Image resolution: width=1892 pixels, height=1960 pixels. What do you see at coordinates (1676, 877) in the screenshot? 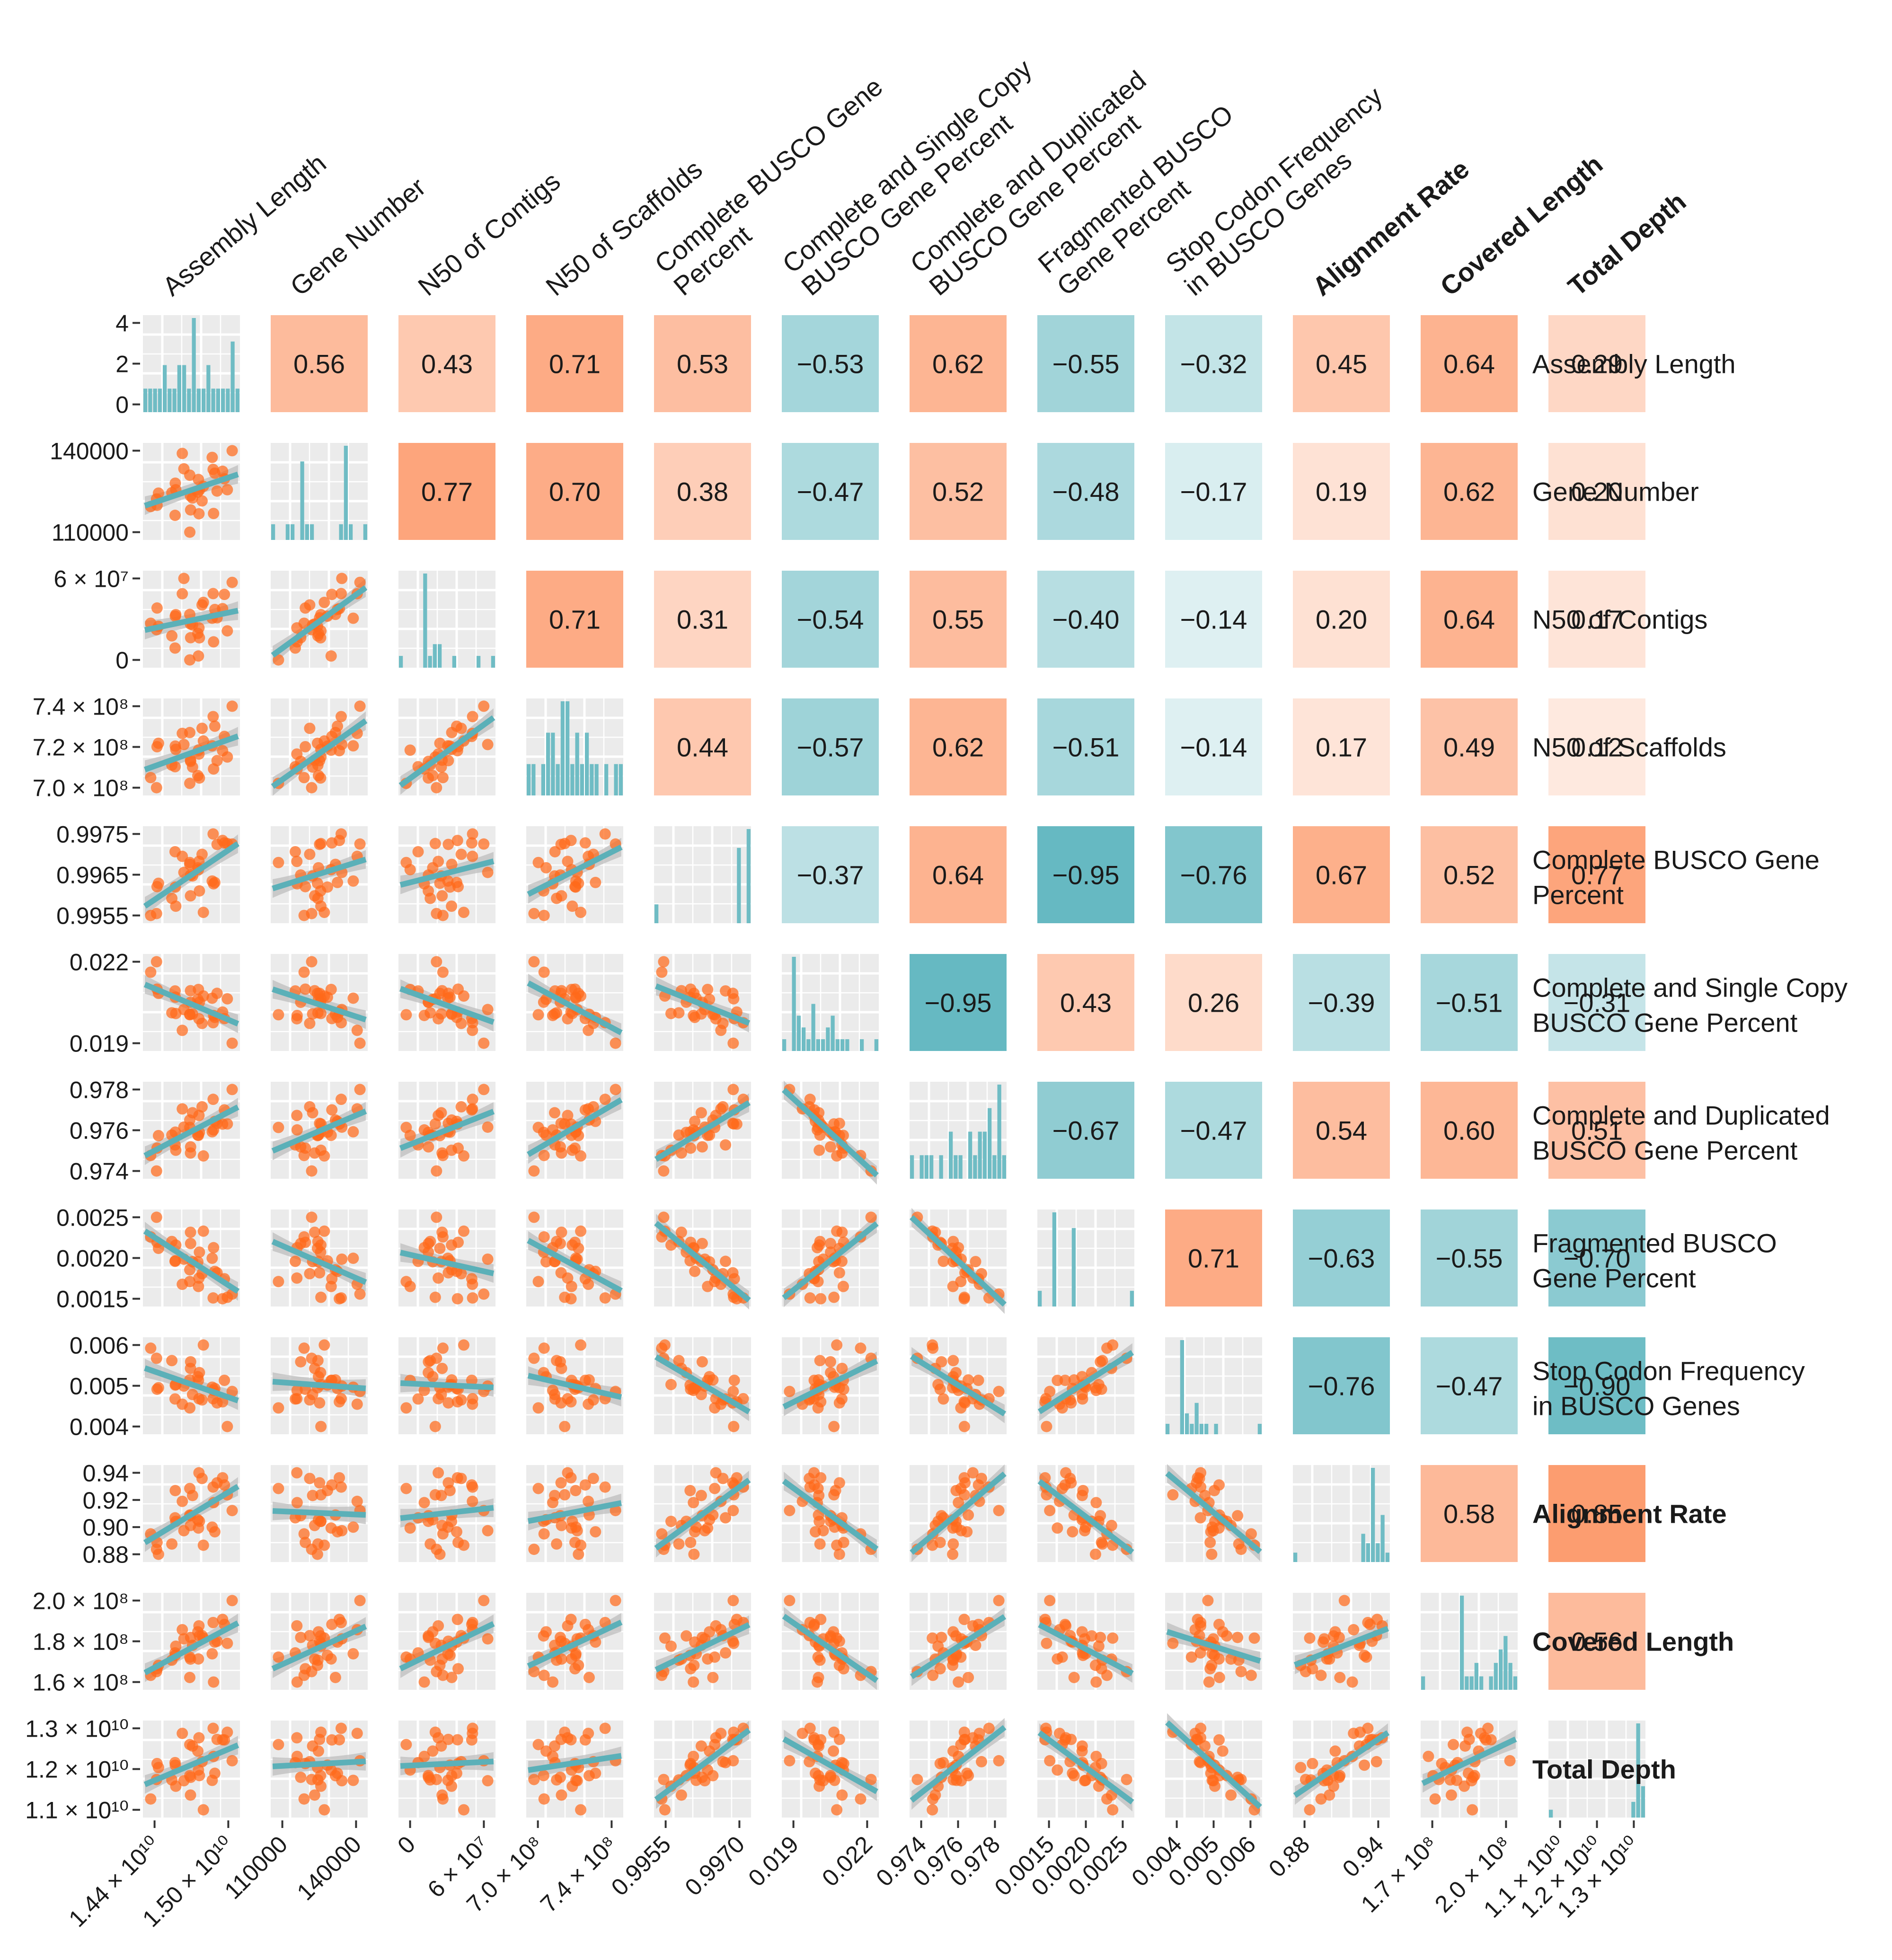
I see `row-label-5: Complete BUSCO Gene Percent` at bounding box center [1676, 877].